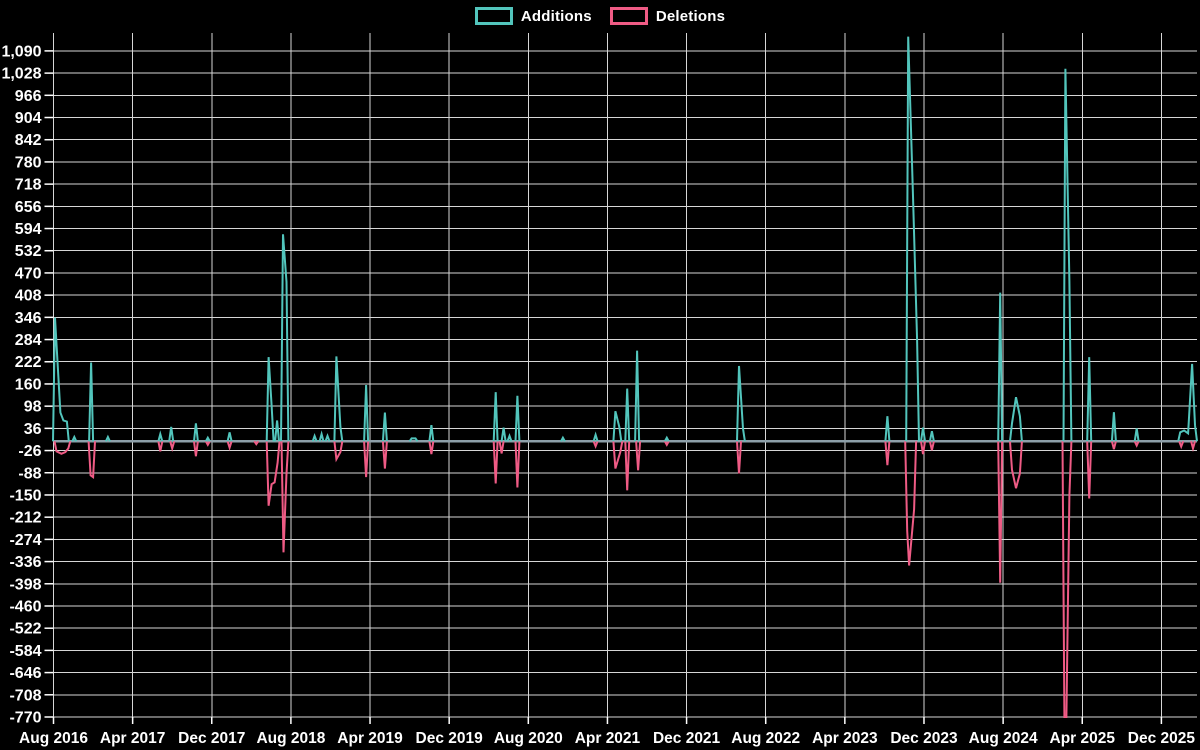  Describe the element at coordinates (25, 651) in the screenshot. I see `y-tick-label: -584` at that location.